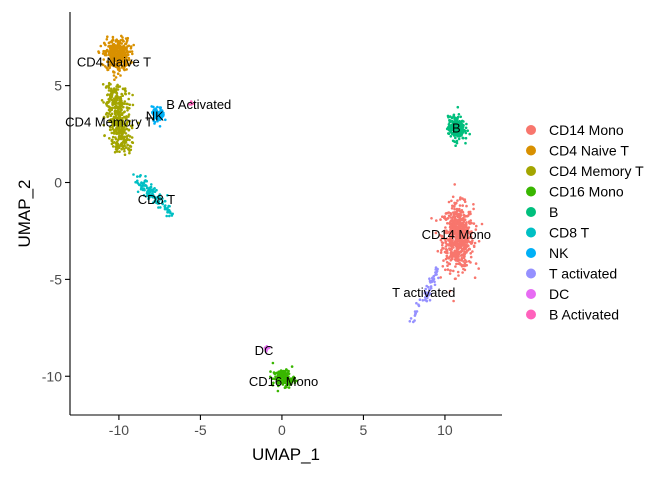 This screenshot has width=672, height=480. What do you see at coordinates (547, 294) in the screenshot?
I see `legend-item: DC` at bounding box center [547, 294].